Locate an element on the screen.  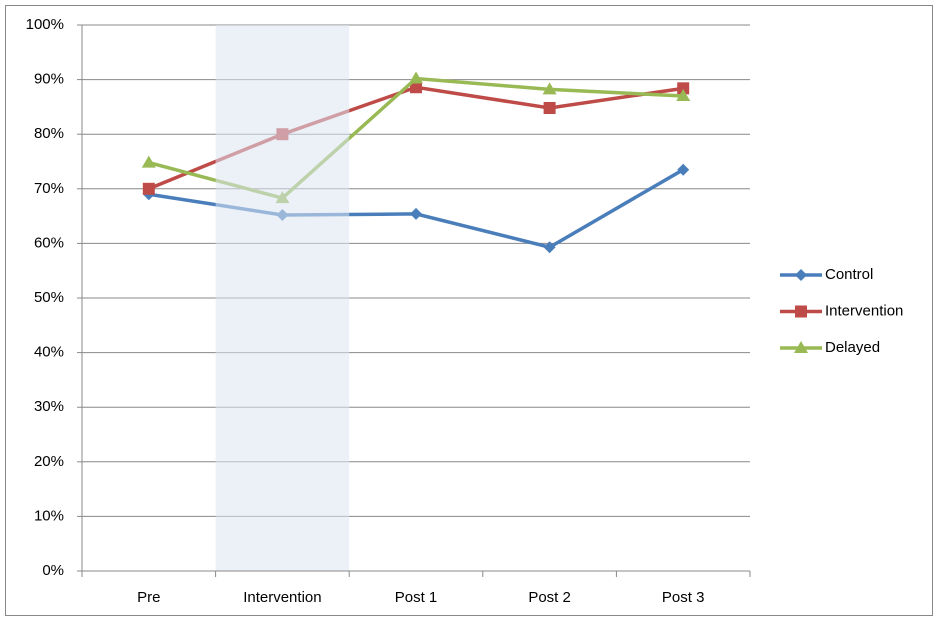
y-tick-label: 50% is located at coordinates (49, 297).